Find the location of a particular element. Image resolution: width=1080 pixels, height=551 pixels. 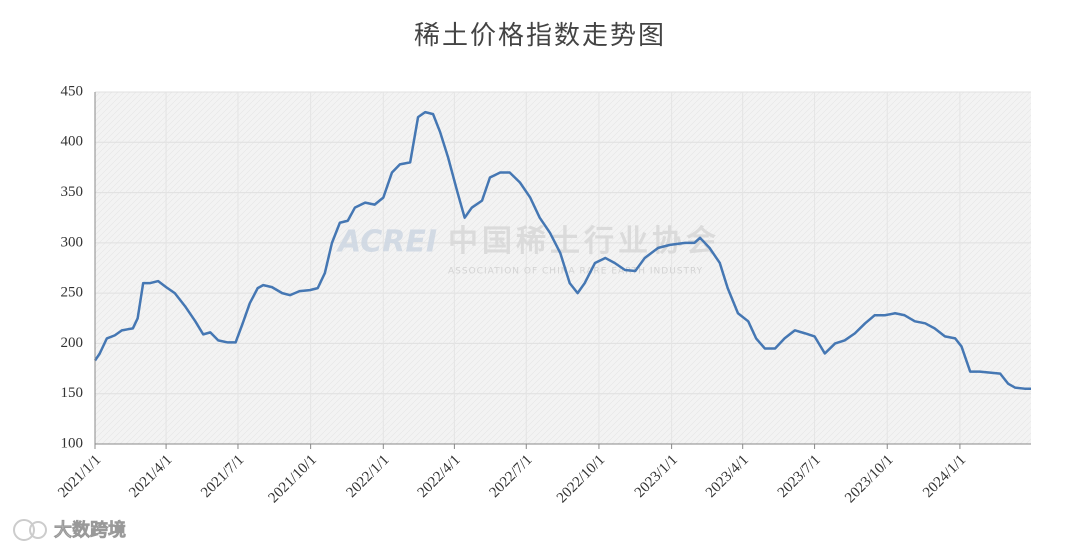

x-tick-label: 2022/4/1 is located at coordinates (439, 476).